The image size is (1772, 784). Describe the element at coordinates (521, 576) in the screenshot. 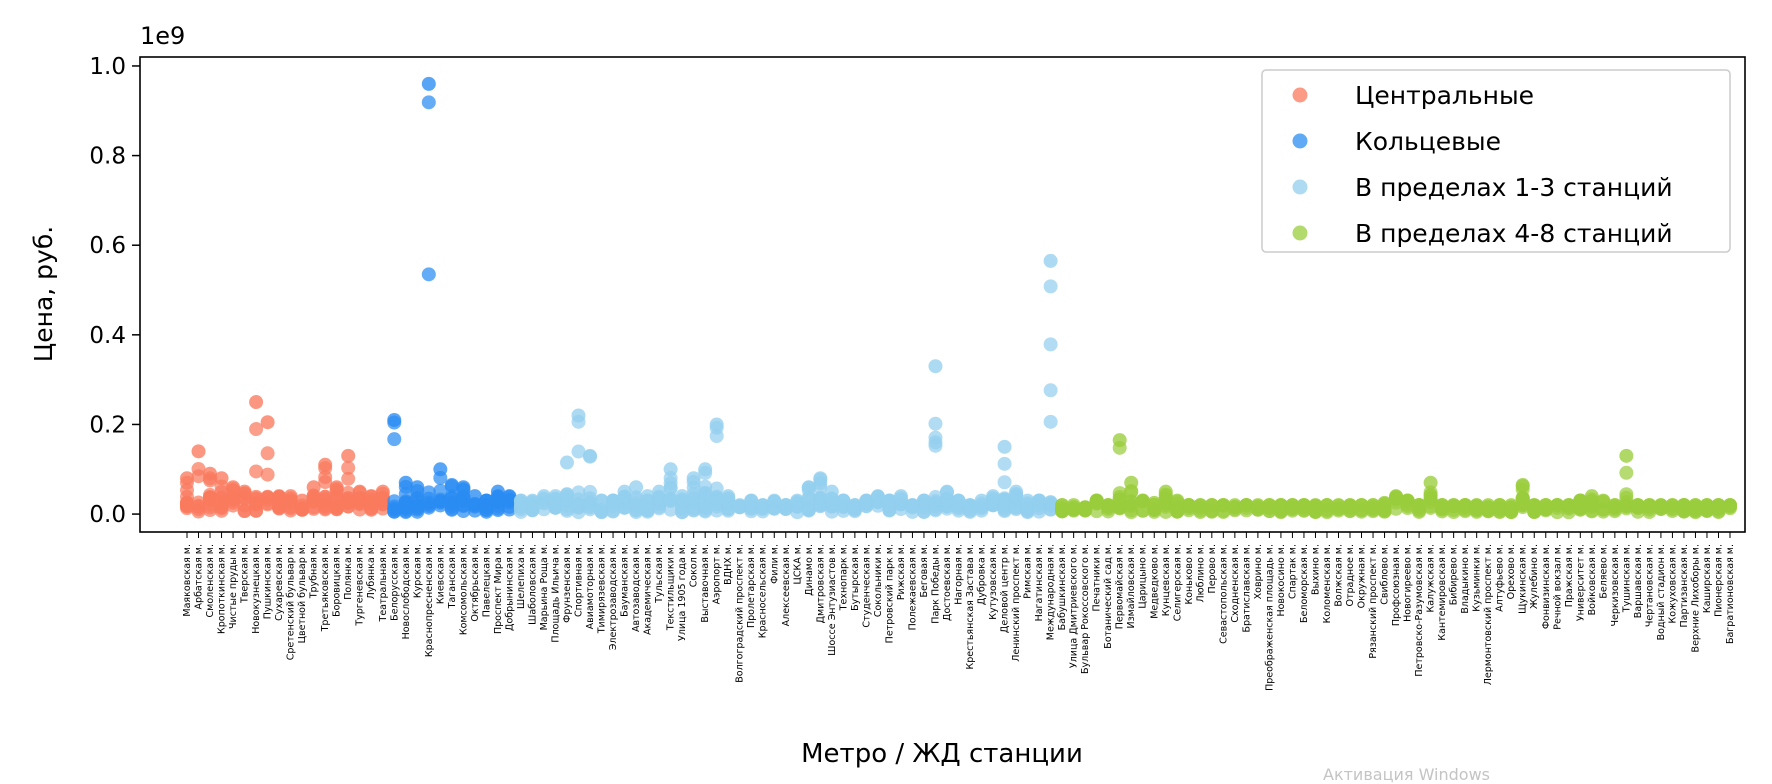

I see `x-tick-label: Шелепиха м.` at that location.